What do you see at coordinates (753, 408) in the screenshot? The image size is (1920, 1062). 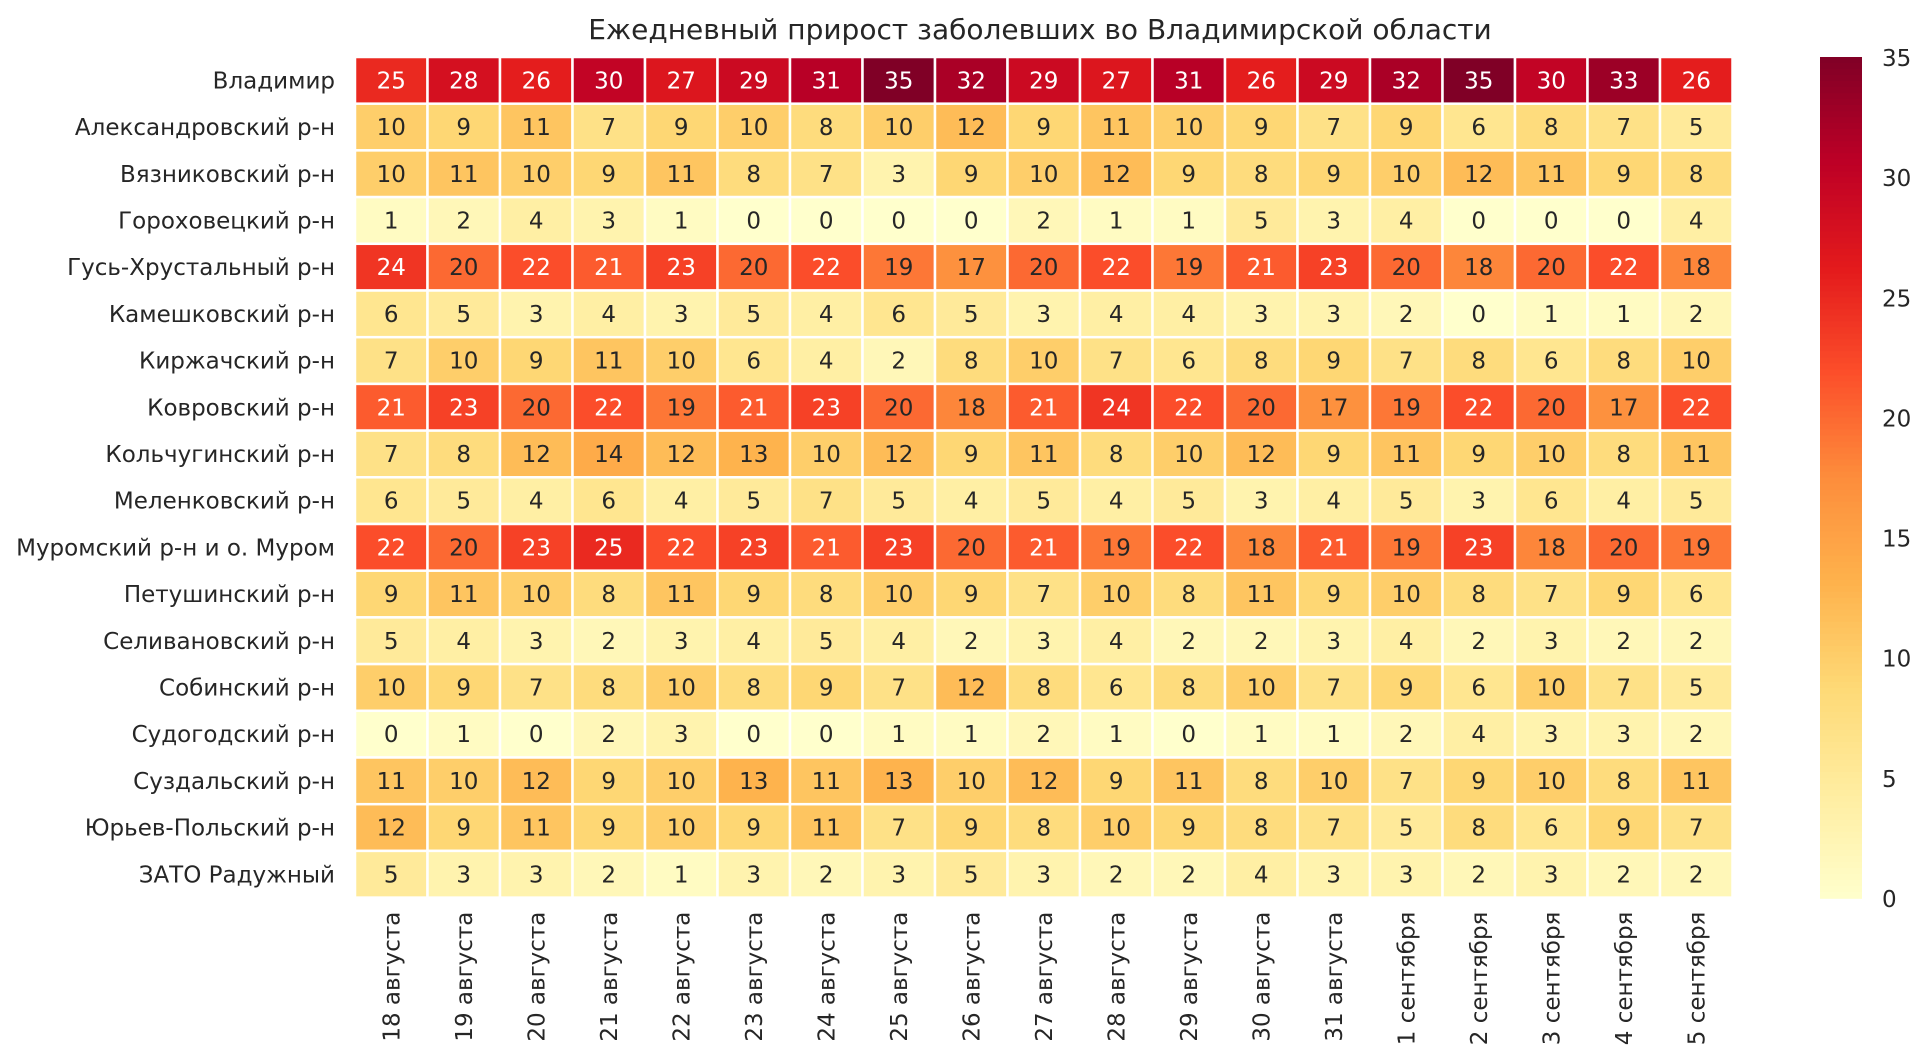 I see `cell-value-label: 21` at bounding box center [753, 408].